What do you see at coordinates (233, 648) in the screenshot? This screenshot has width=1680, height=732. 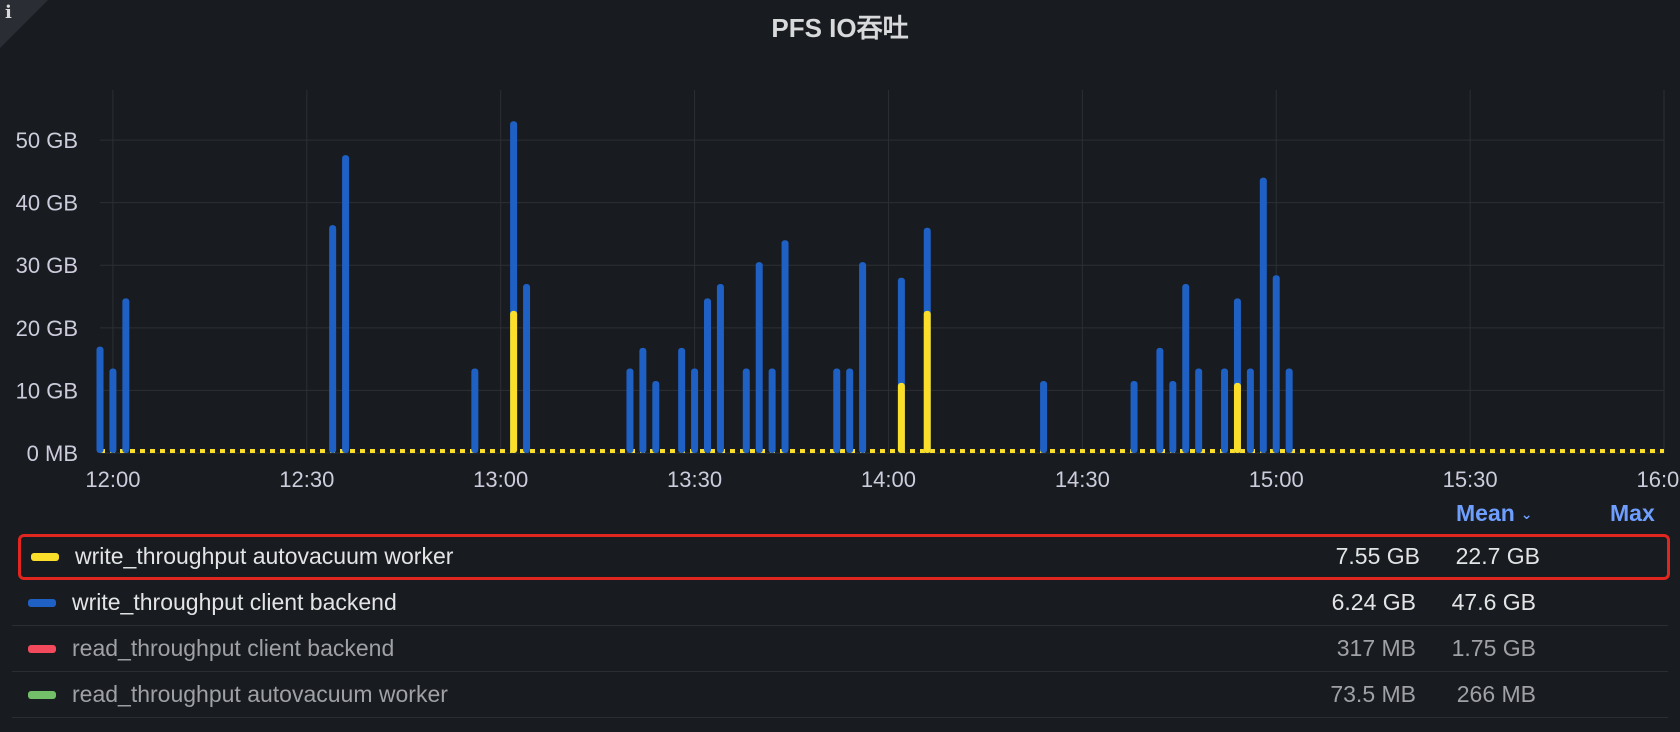 I see `series-name: read_throughput client backend` at bounding box center [233, 648].